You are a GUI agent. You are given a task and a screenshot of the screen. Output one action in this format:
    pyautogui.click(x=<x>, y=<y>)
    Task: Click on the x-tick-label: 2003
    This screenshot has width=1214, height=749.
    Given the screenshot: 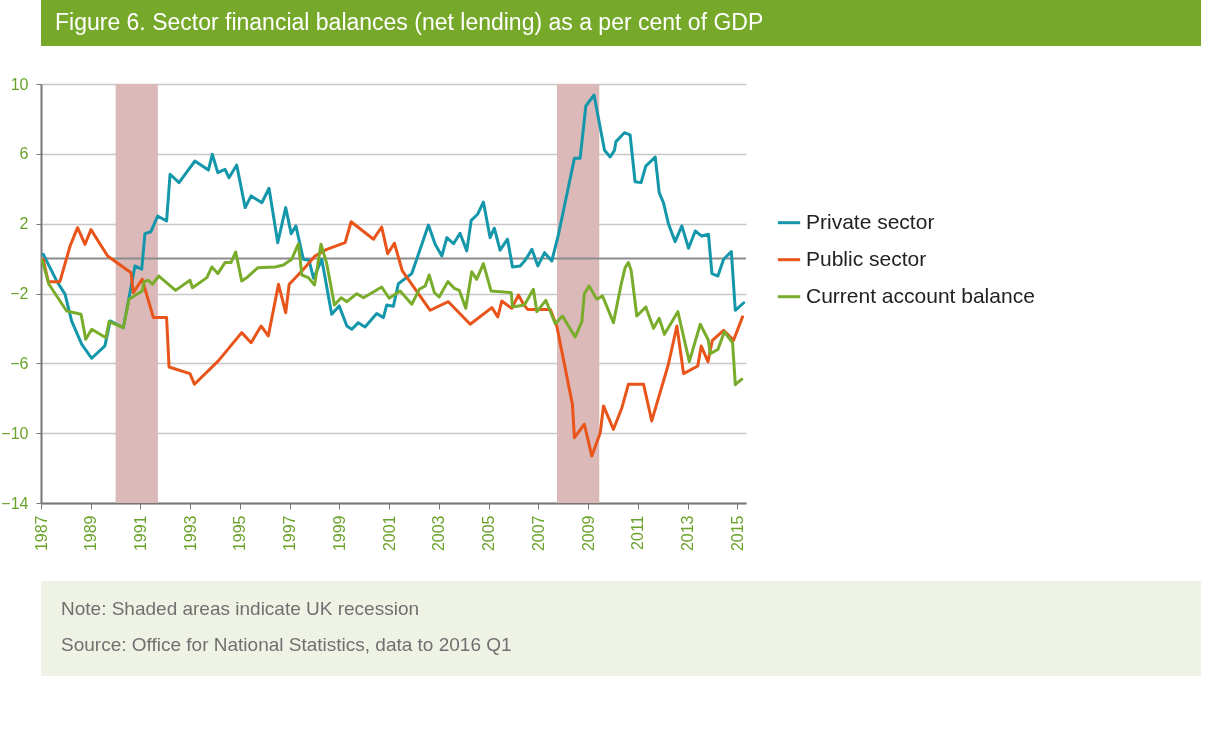 What is the action you would take?
    pyautogui.click(x=439, y=533)
    